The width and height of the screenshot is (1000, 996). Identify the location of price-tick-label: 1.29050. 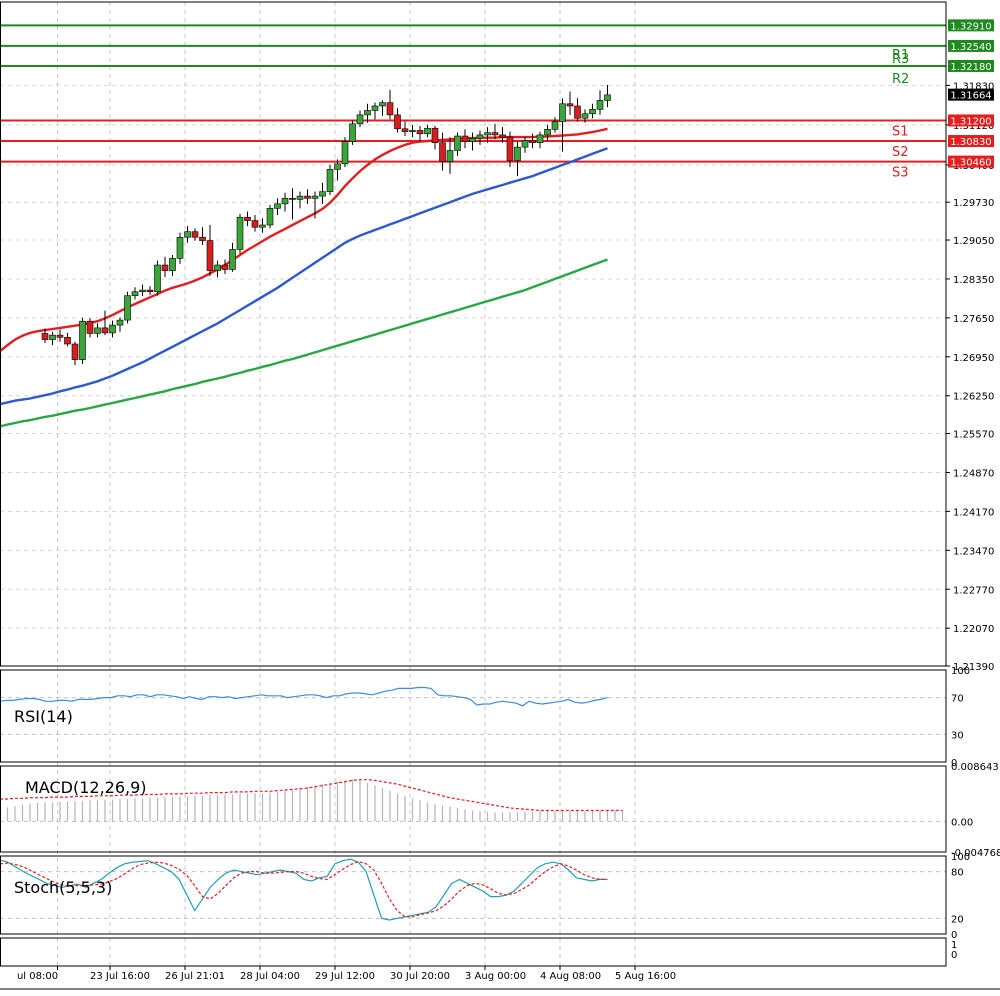
(973, 241).